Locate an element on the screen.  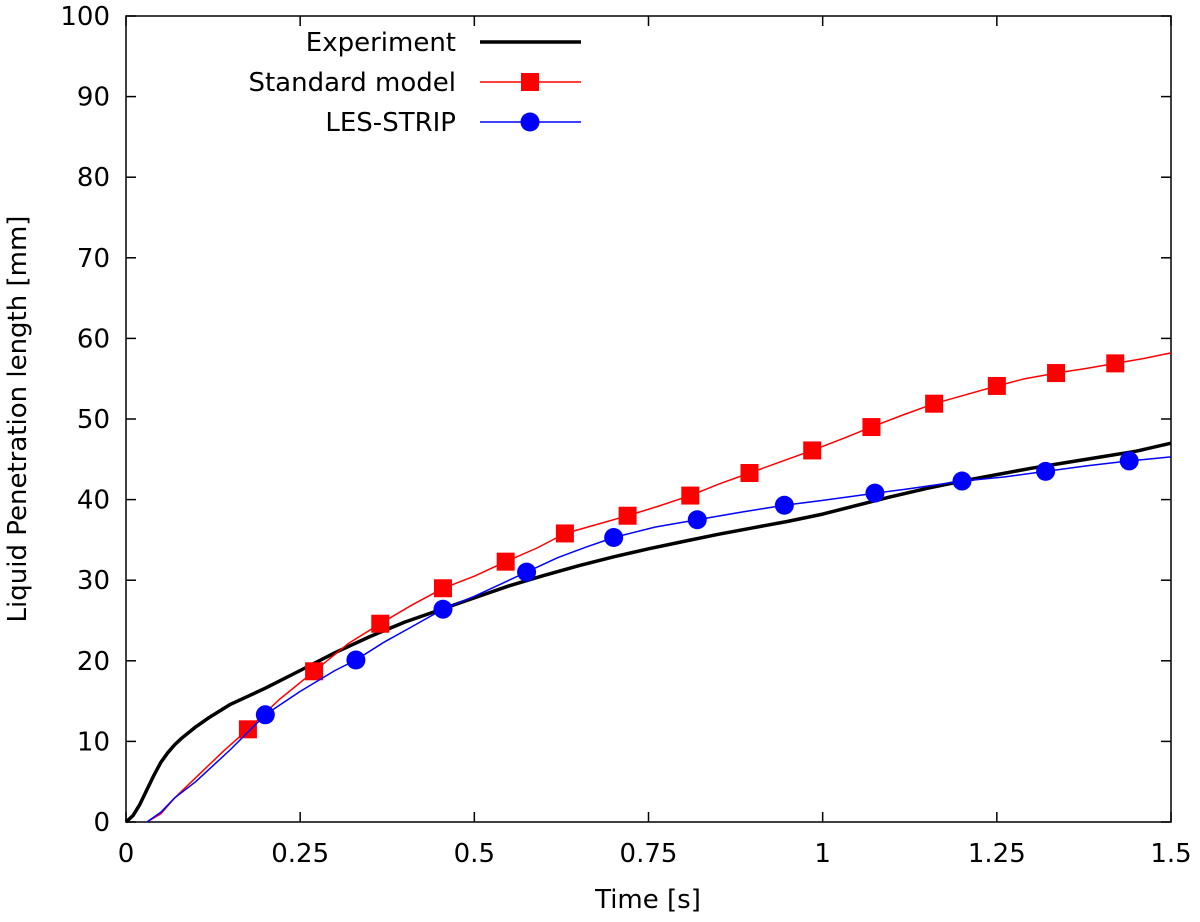
y-tick-label: 20 is located at coordinates (93, 662).